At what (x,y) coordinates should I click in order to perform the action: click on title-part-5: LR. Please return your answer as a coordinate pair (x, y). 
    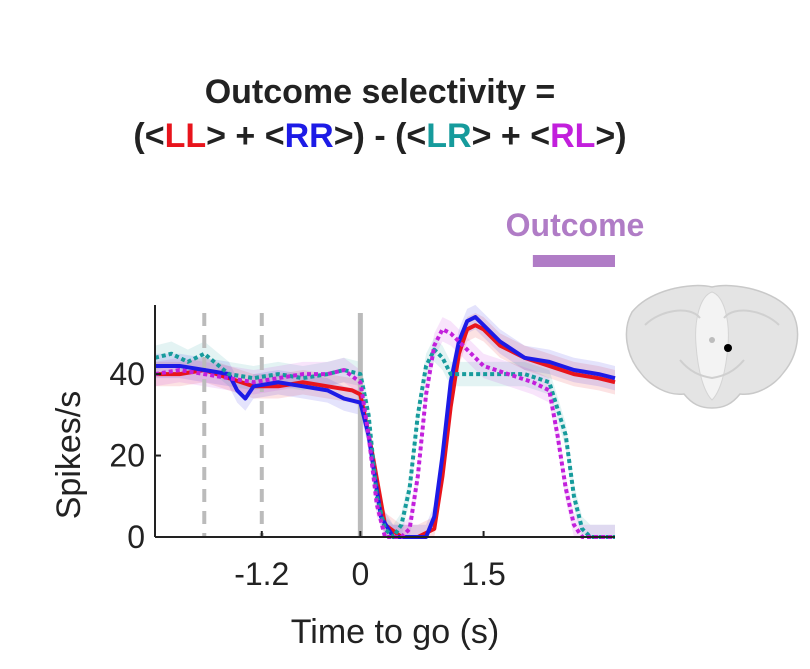
    Looking at the image, I should click on (449, 136).